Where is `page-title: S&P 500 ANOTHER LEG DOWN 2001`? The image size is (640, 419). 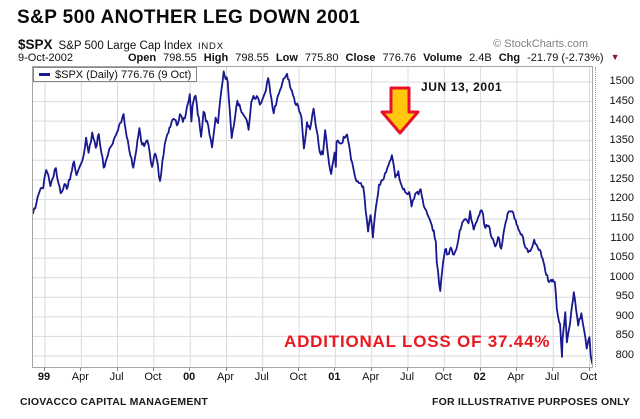 page-title: S&P 500 ANOTHER LEG DOWN 2001 is located at coordinates (189, 17).